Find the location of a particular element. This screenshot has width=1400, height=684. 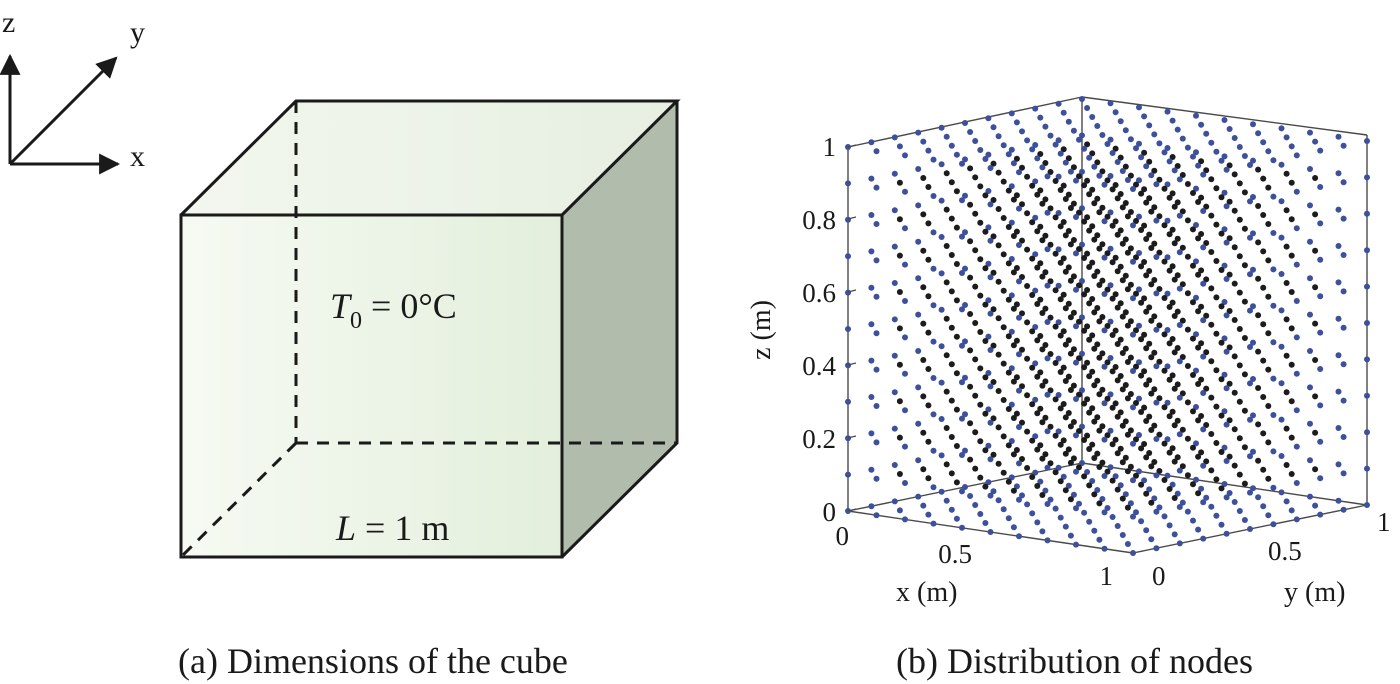

y-axis-title: y (m) is located at coordinates (1314, 592).